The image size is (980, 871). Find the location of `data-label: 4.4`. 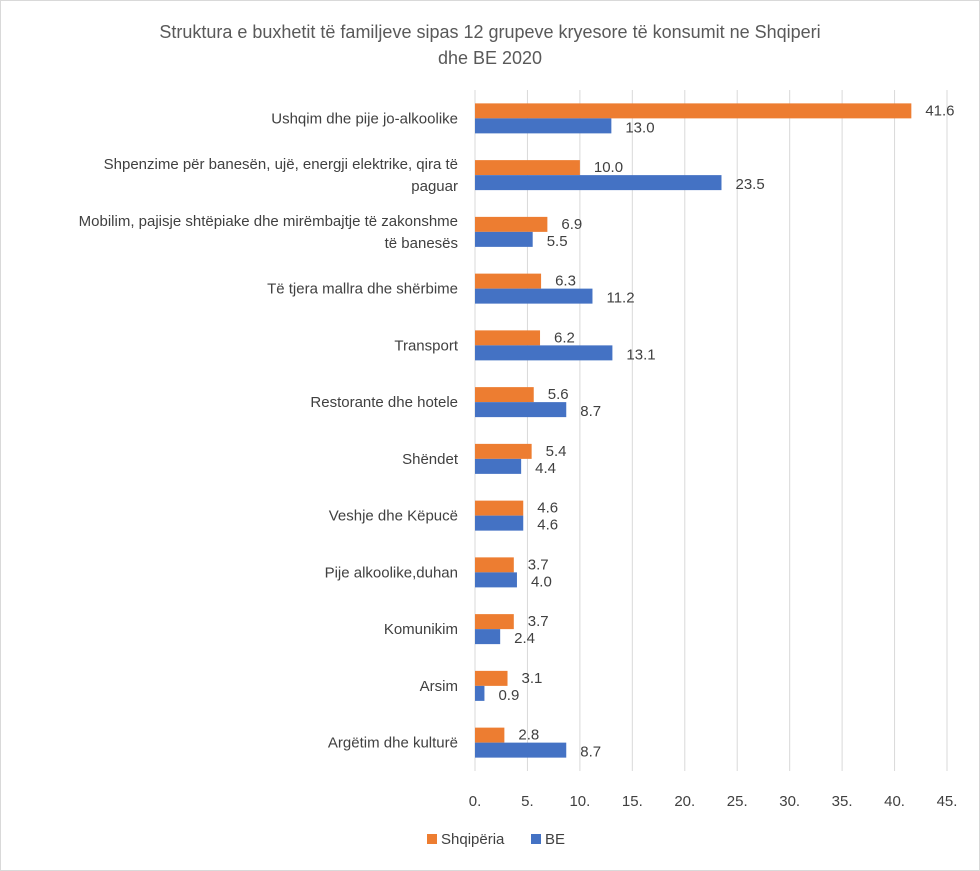

data-label: 4.4 is located at coordinates (545, 468).